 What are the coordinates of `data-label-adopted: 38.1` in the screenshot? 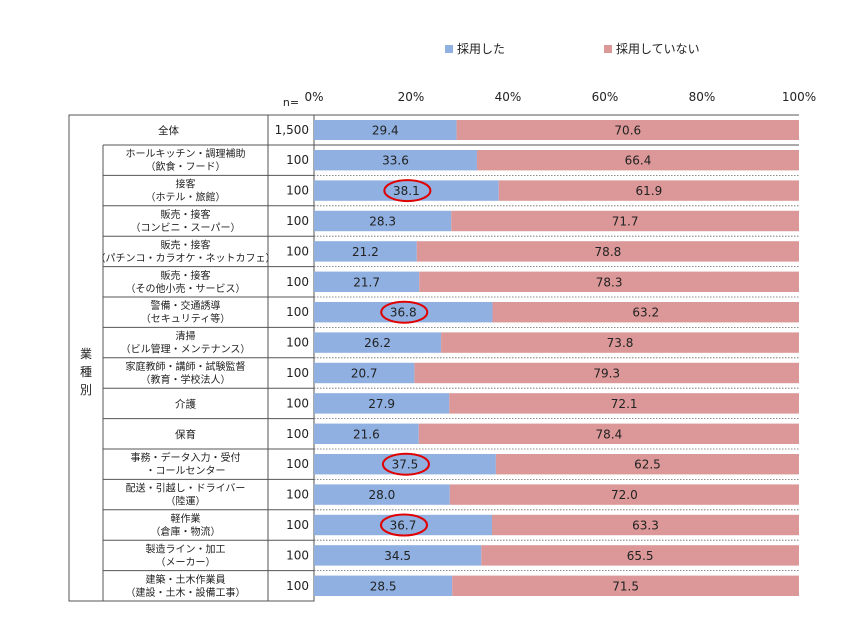 It's located at (406, 191).